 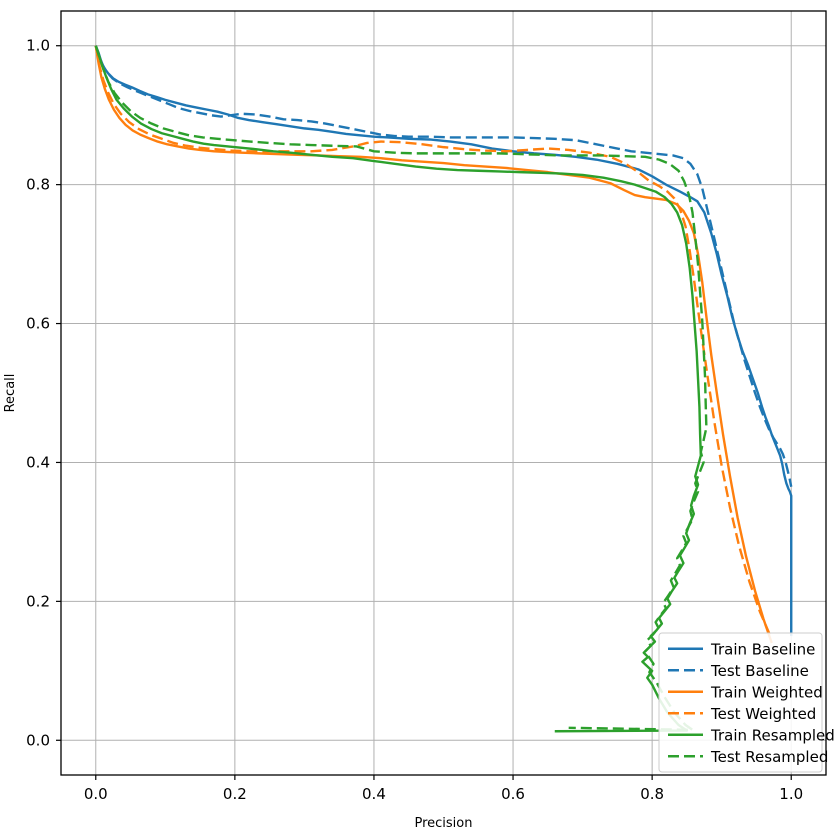 What do you see at coordinates (791, 794) in the screenshot?
I see `x-tick-label: 1.0` at bounding box center [791, 794].